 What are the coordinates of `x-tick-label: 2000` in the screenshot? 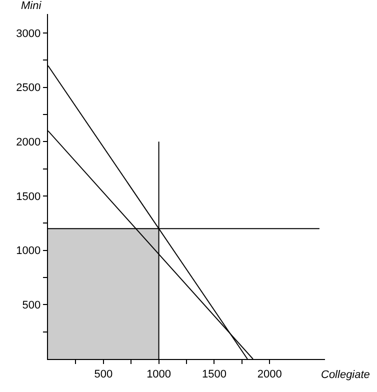 It's located at (269, 374).